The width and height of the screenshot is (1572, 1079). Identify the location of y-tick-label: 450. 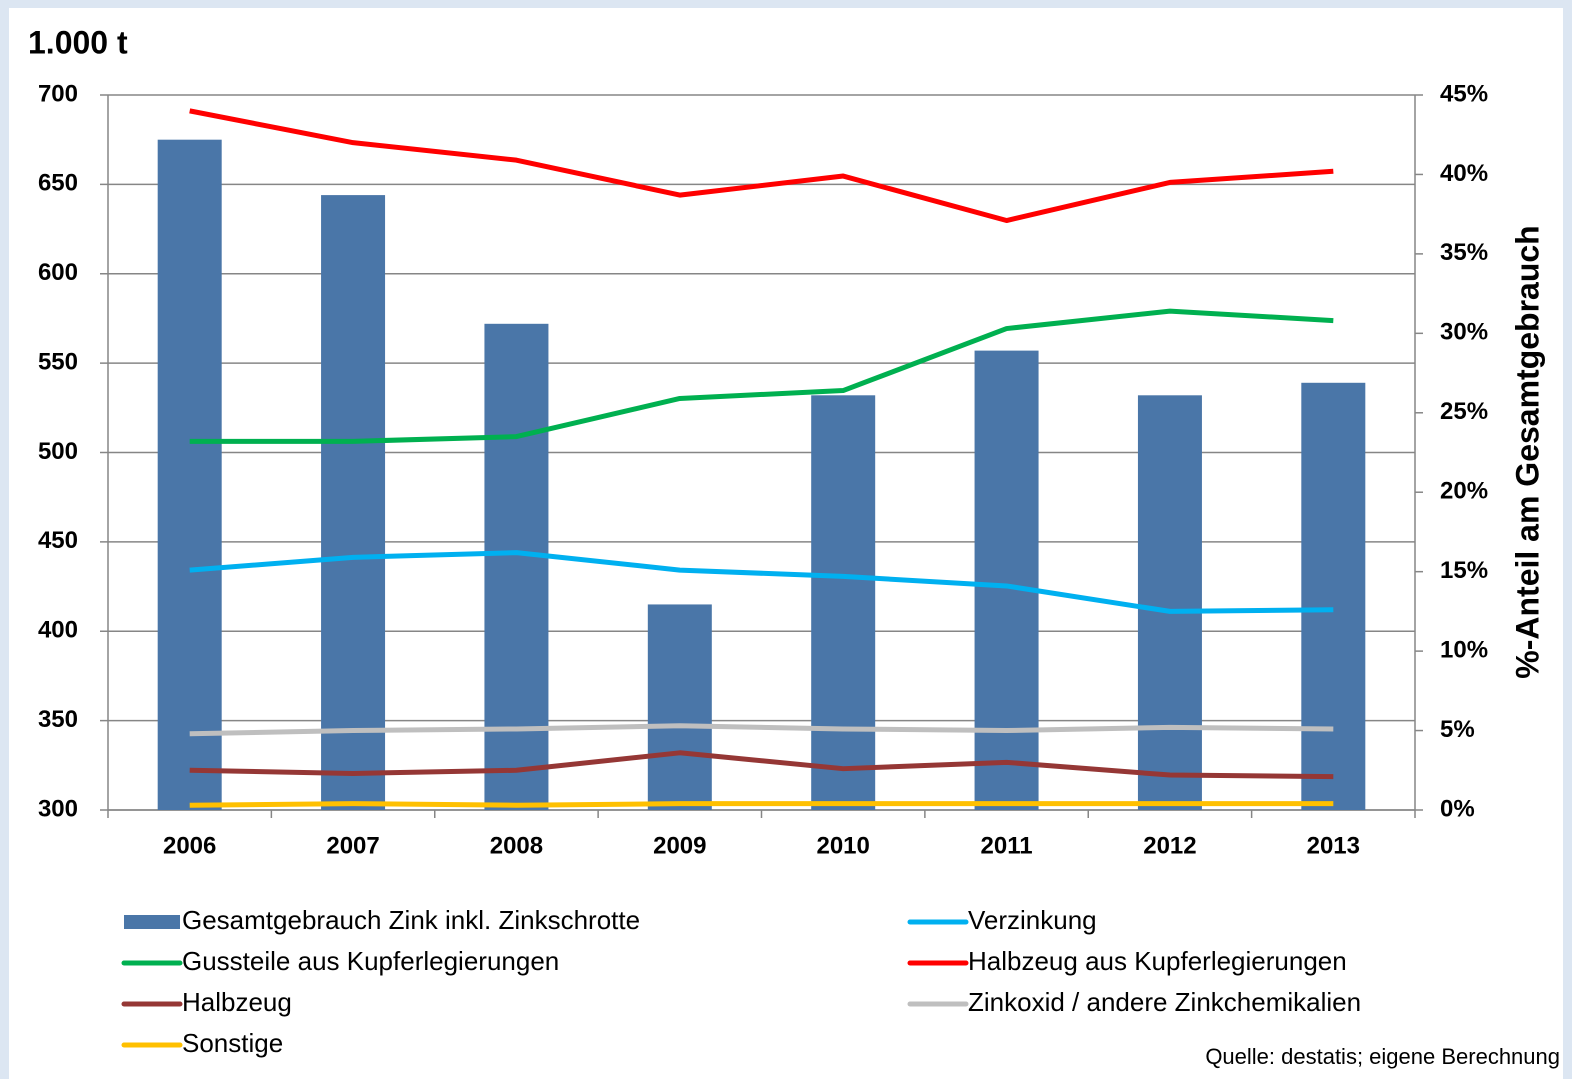
(58, 540).